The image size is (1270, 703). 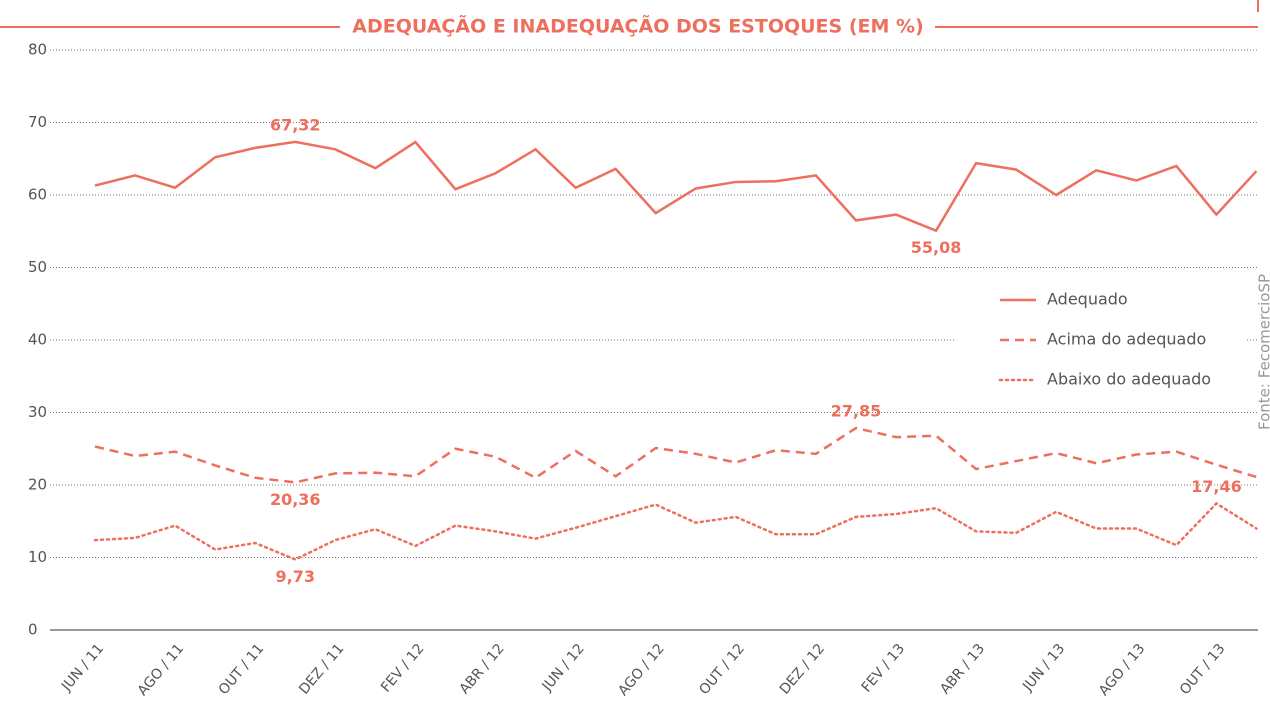 I want to click on y-tick-label: 40, so click(x=37, y=340).